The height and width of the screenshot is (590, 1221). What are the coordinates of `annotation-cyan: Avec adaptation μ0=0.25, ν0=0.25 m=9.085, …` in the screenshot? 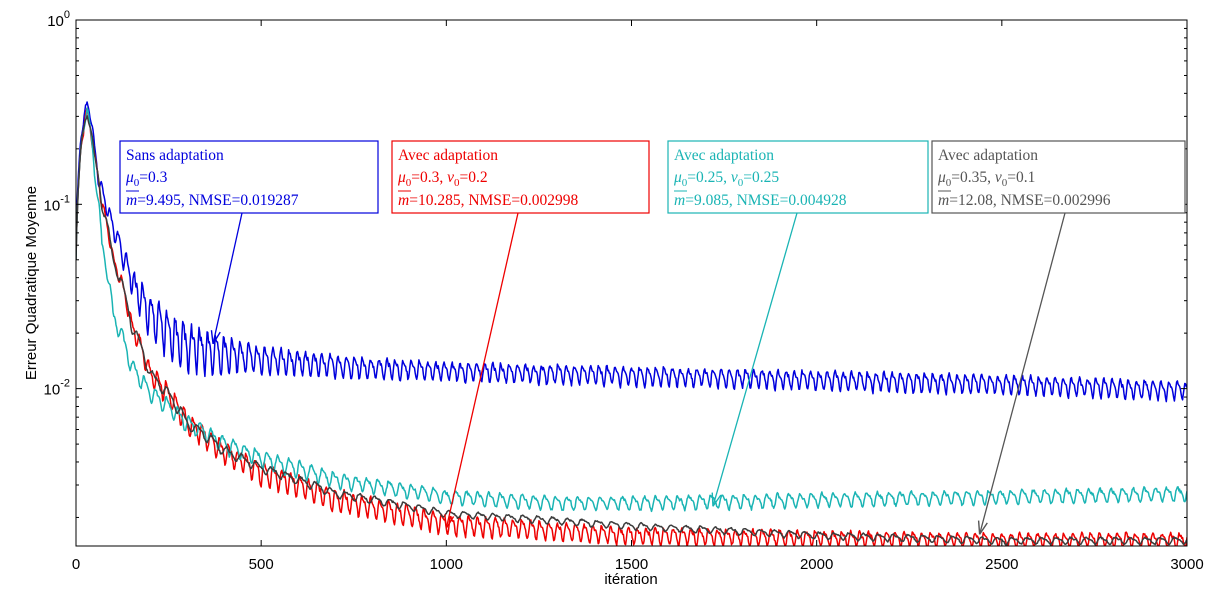 It's located at (798, 323).